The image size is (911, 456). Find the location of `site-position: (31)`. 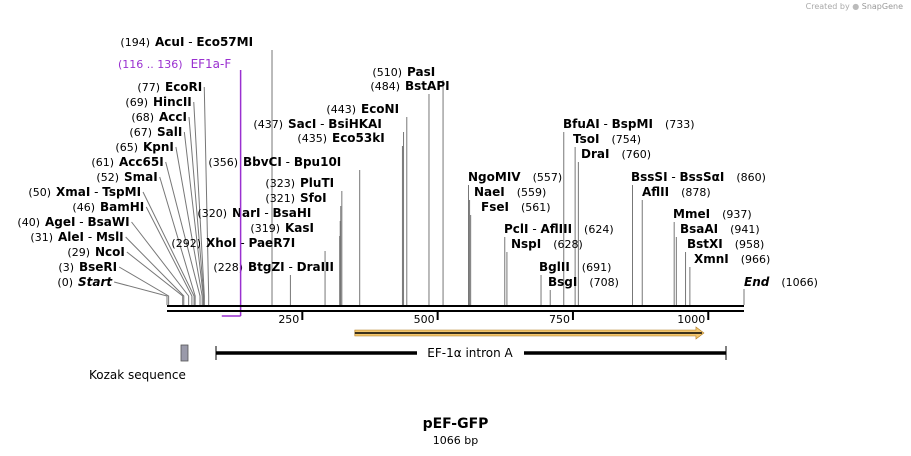

site-position: (31) is located at coordinates (41, 237).